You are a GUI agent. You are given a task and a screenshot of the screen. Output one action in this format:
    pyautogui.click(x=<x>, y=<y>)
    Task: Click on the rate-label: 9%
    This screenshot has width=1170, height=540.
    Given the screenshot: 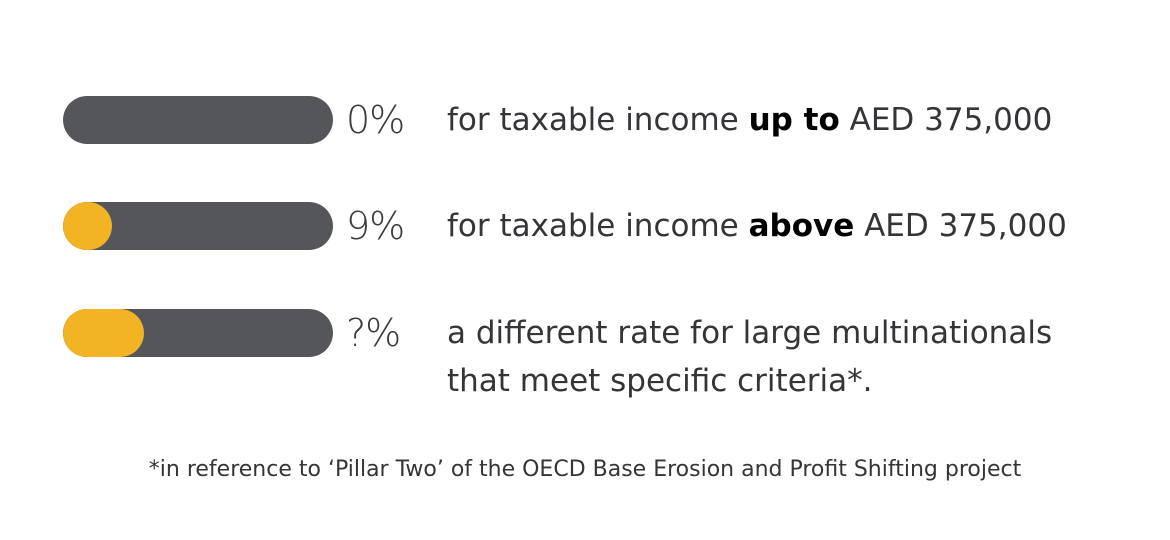 What is the action you would take?
    pyautogui.click(x=375, y=226)
    